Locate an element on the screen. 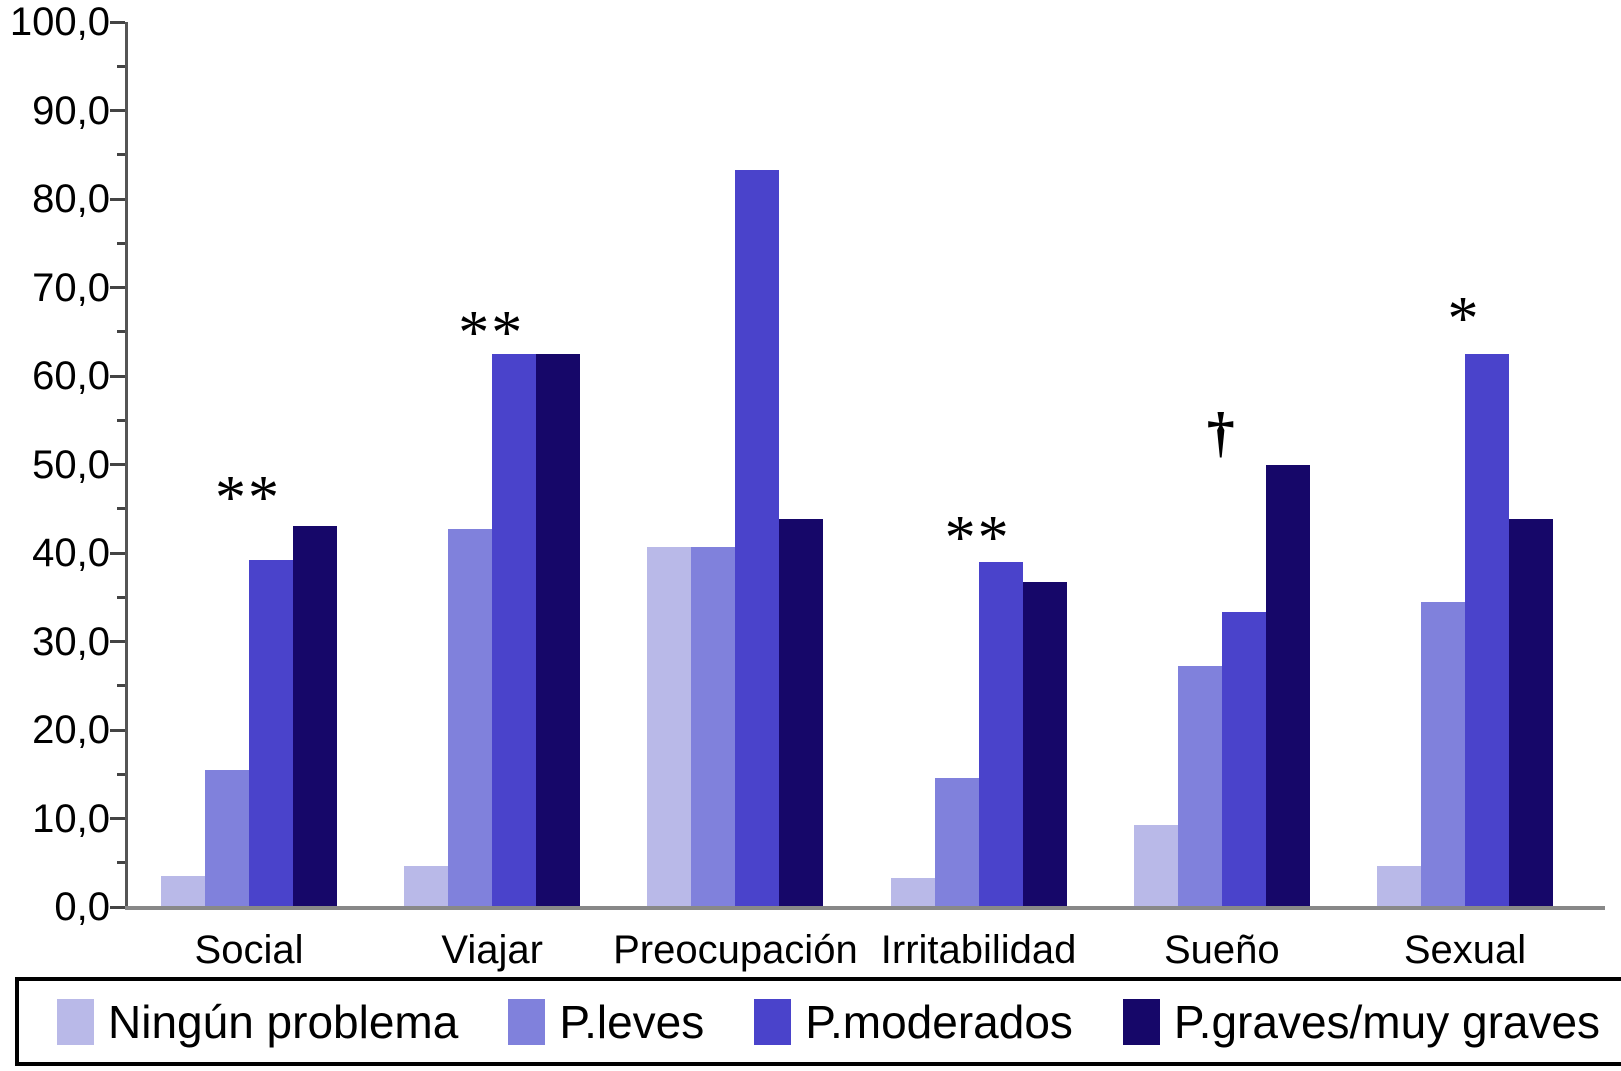 Image resolution: width=1621 pixels, height=1071 pixels. legend-item: P.graves/muy graves is located at coordinates (1361, 1021).